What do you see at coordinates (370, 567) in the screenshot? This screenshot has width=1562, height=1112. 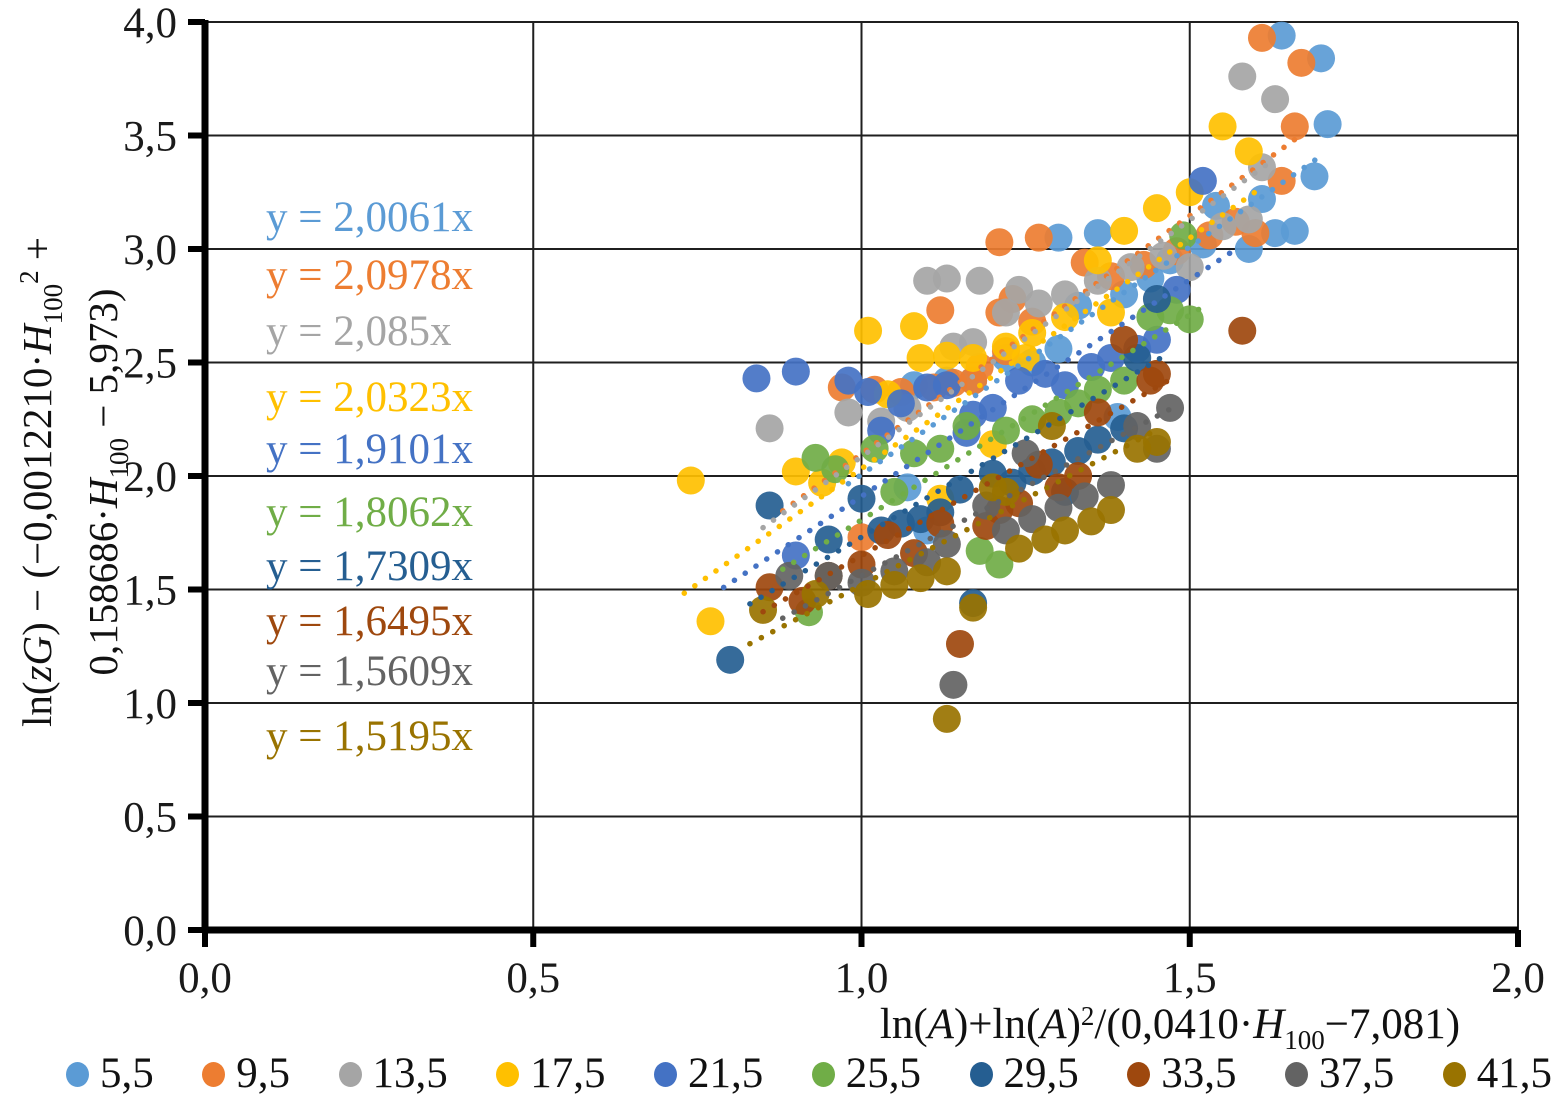 I see `equation-label: y = 1,7309x` at bounding box center [370, 567].